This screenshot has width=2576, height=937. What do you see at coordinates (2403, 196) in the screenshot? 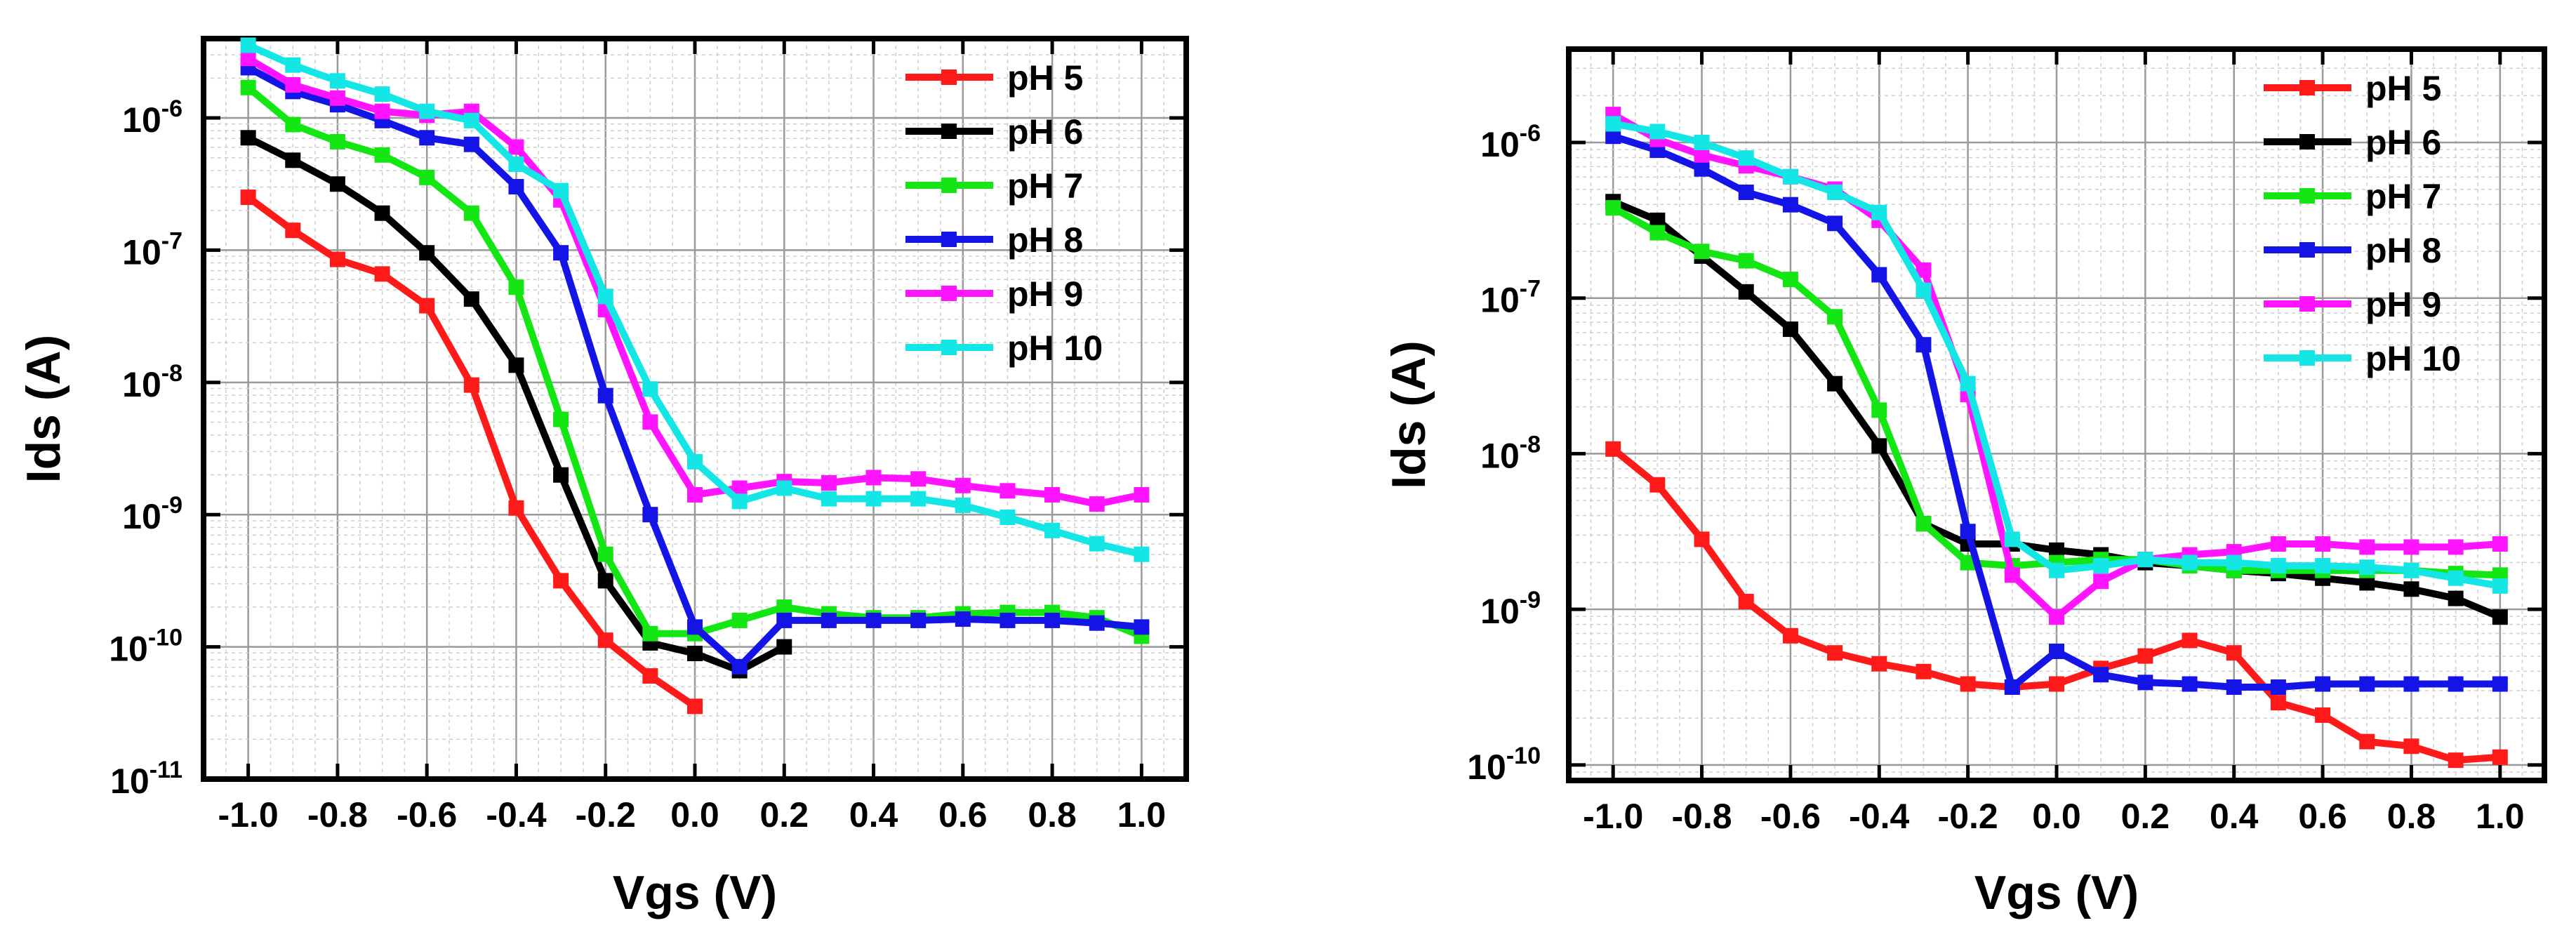
I see `legend-label: pH 7` at bounding box center [2403, 196].